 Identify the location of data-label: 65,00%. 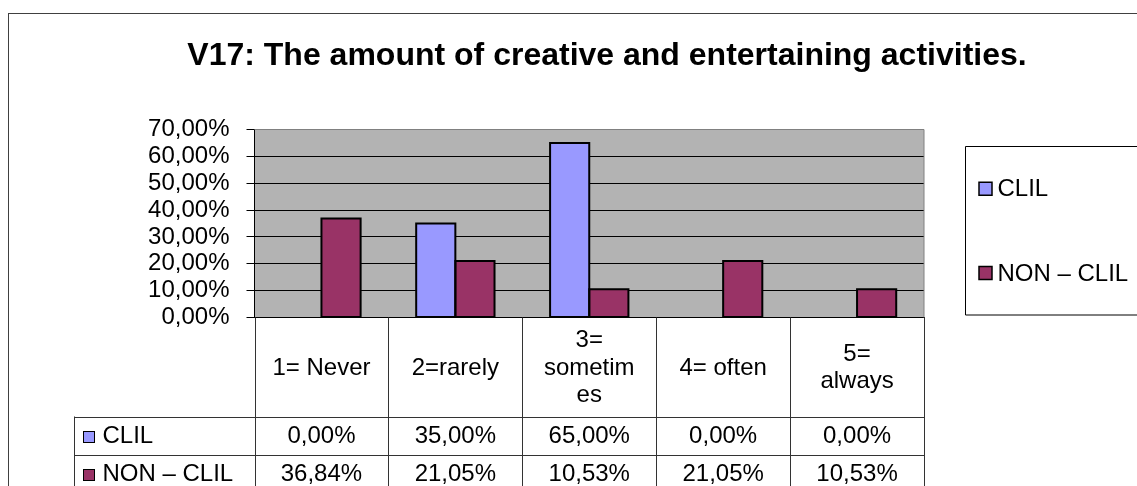
(589, 435).